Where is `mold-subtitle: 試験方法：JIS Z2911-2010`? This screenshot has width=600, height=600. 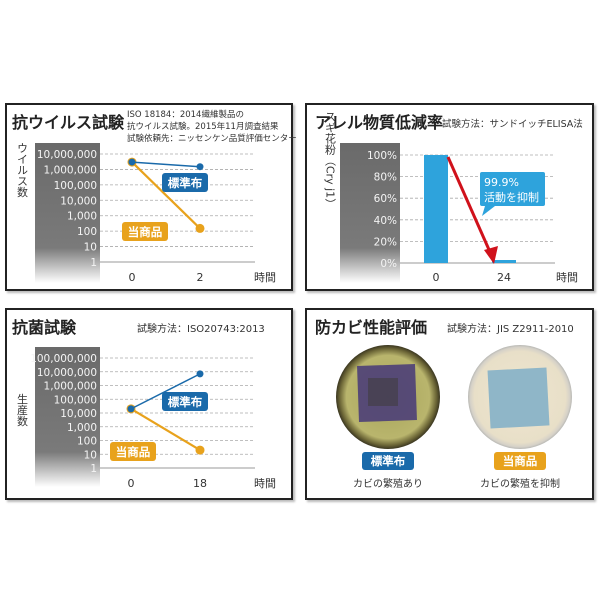
mold-subtitle: 試験方法：JIS Z2911-2010 is located at coordinates (510, 328).